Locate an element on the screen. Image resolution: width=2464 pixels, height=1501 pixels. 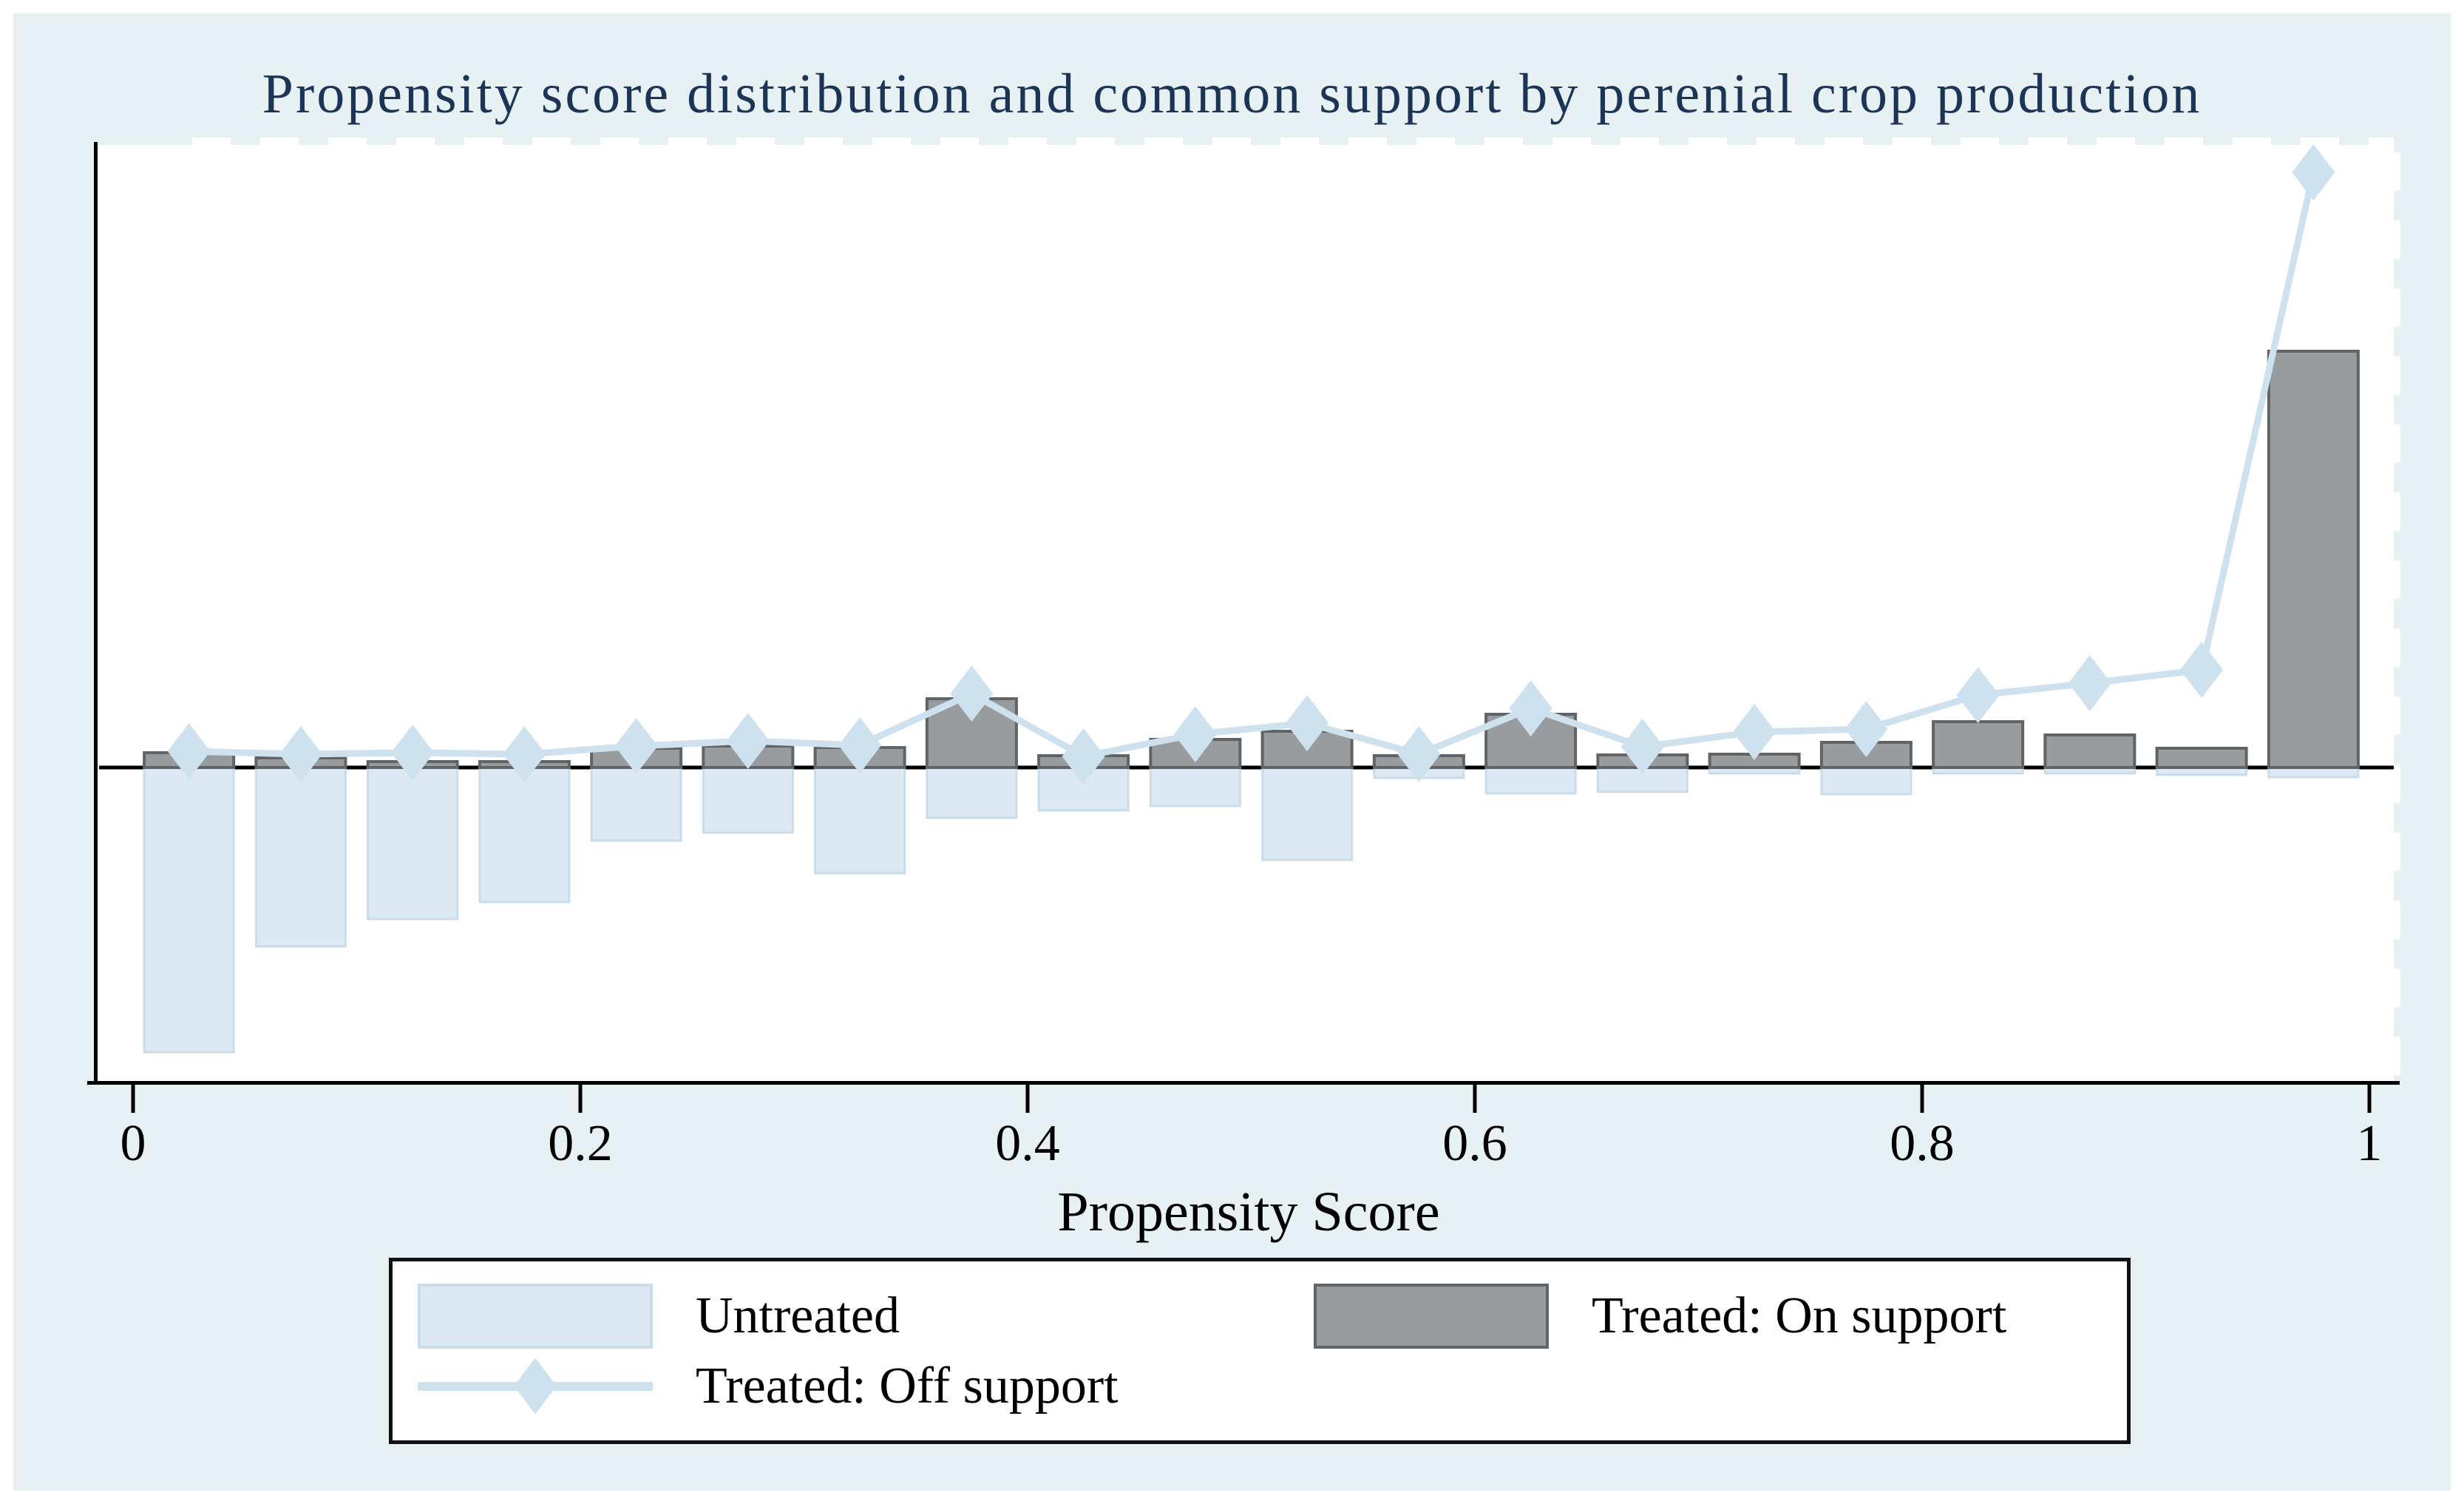
y-axis-spine is located at coordinates (96, 613).